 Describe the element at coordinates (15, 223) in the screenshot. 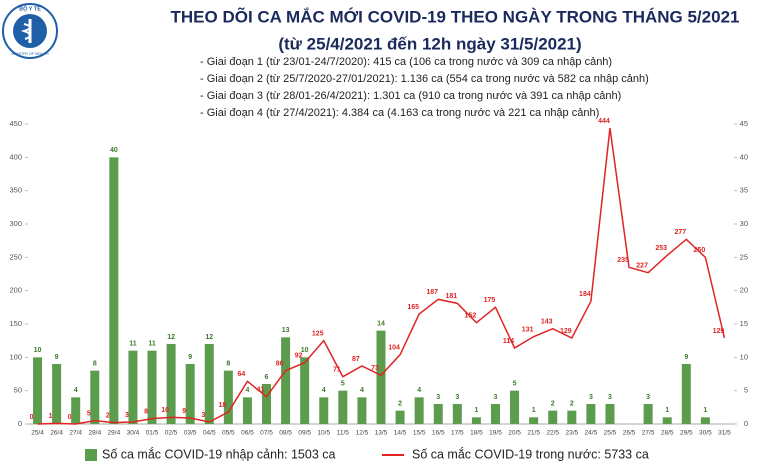

I see `y-tick-label: 300` at that location.